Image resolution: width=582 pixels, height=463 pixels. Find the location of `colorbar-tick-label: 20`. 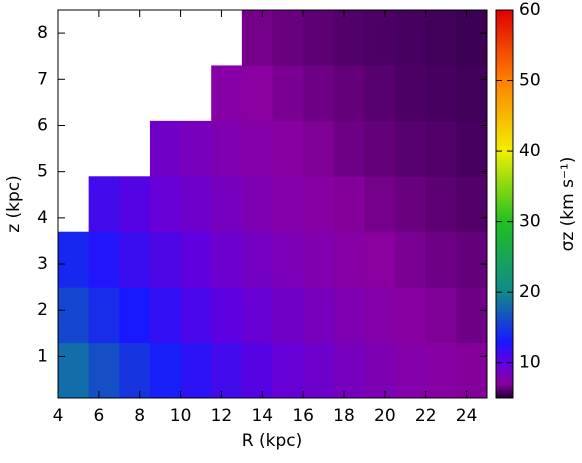

colorbar-tick-label: 20 is located at coordinates (530, 292).